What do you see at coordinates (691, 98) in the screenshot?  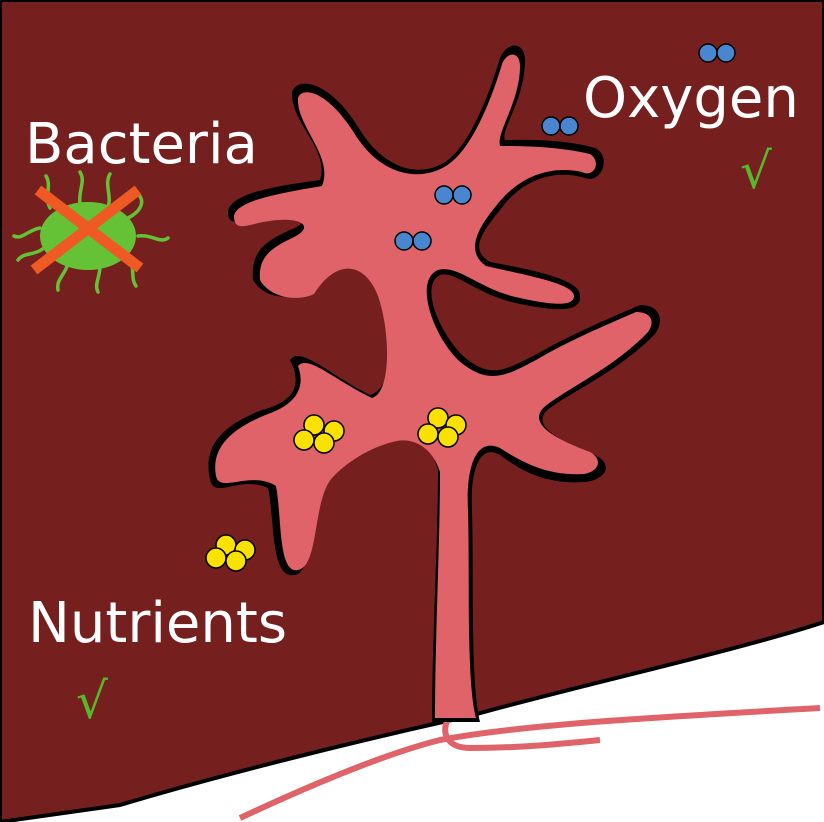 I see `oxygen-label: Oxygen` at bounding box center [691, 98].